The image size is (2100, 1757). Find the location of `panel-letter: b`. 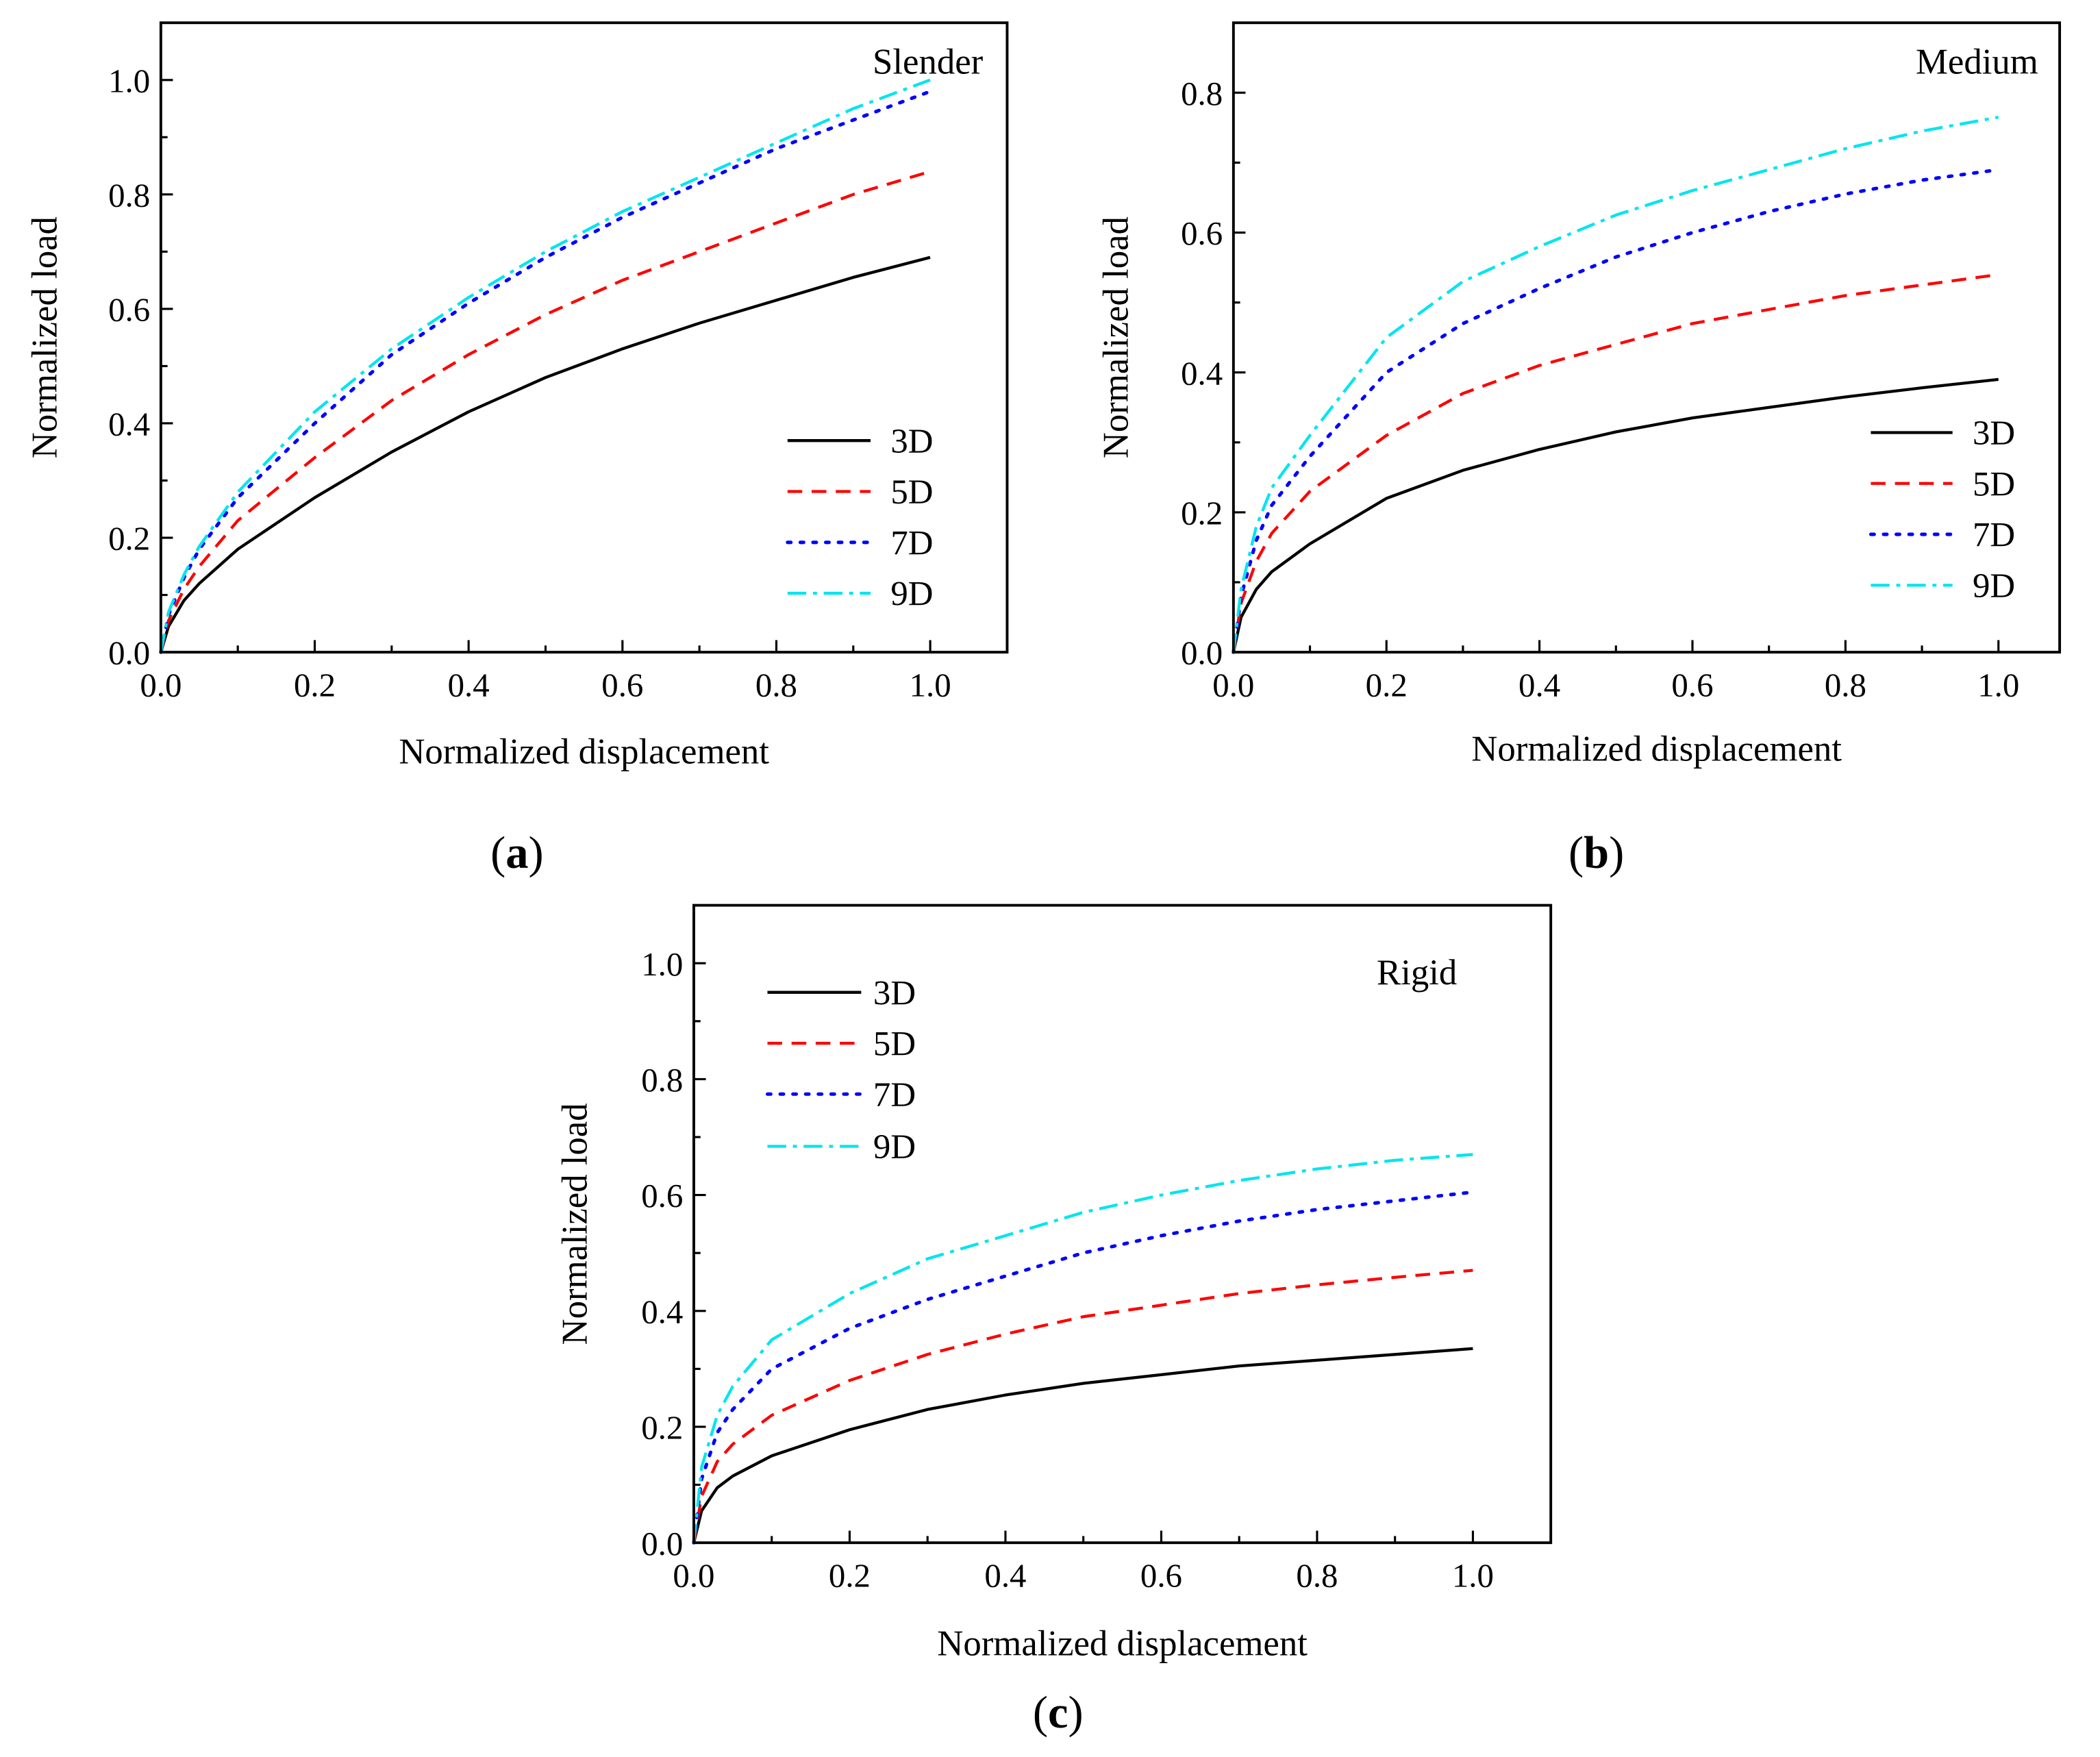

panel-letter: b is located at coordinates (1596, 853).